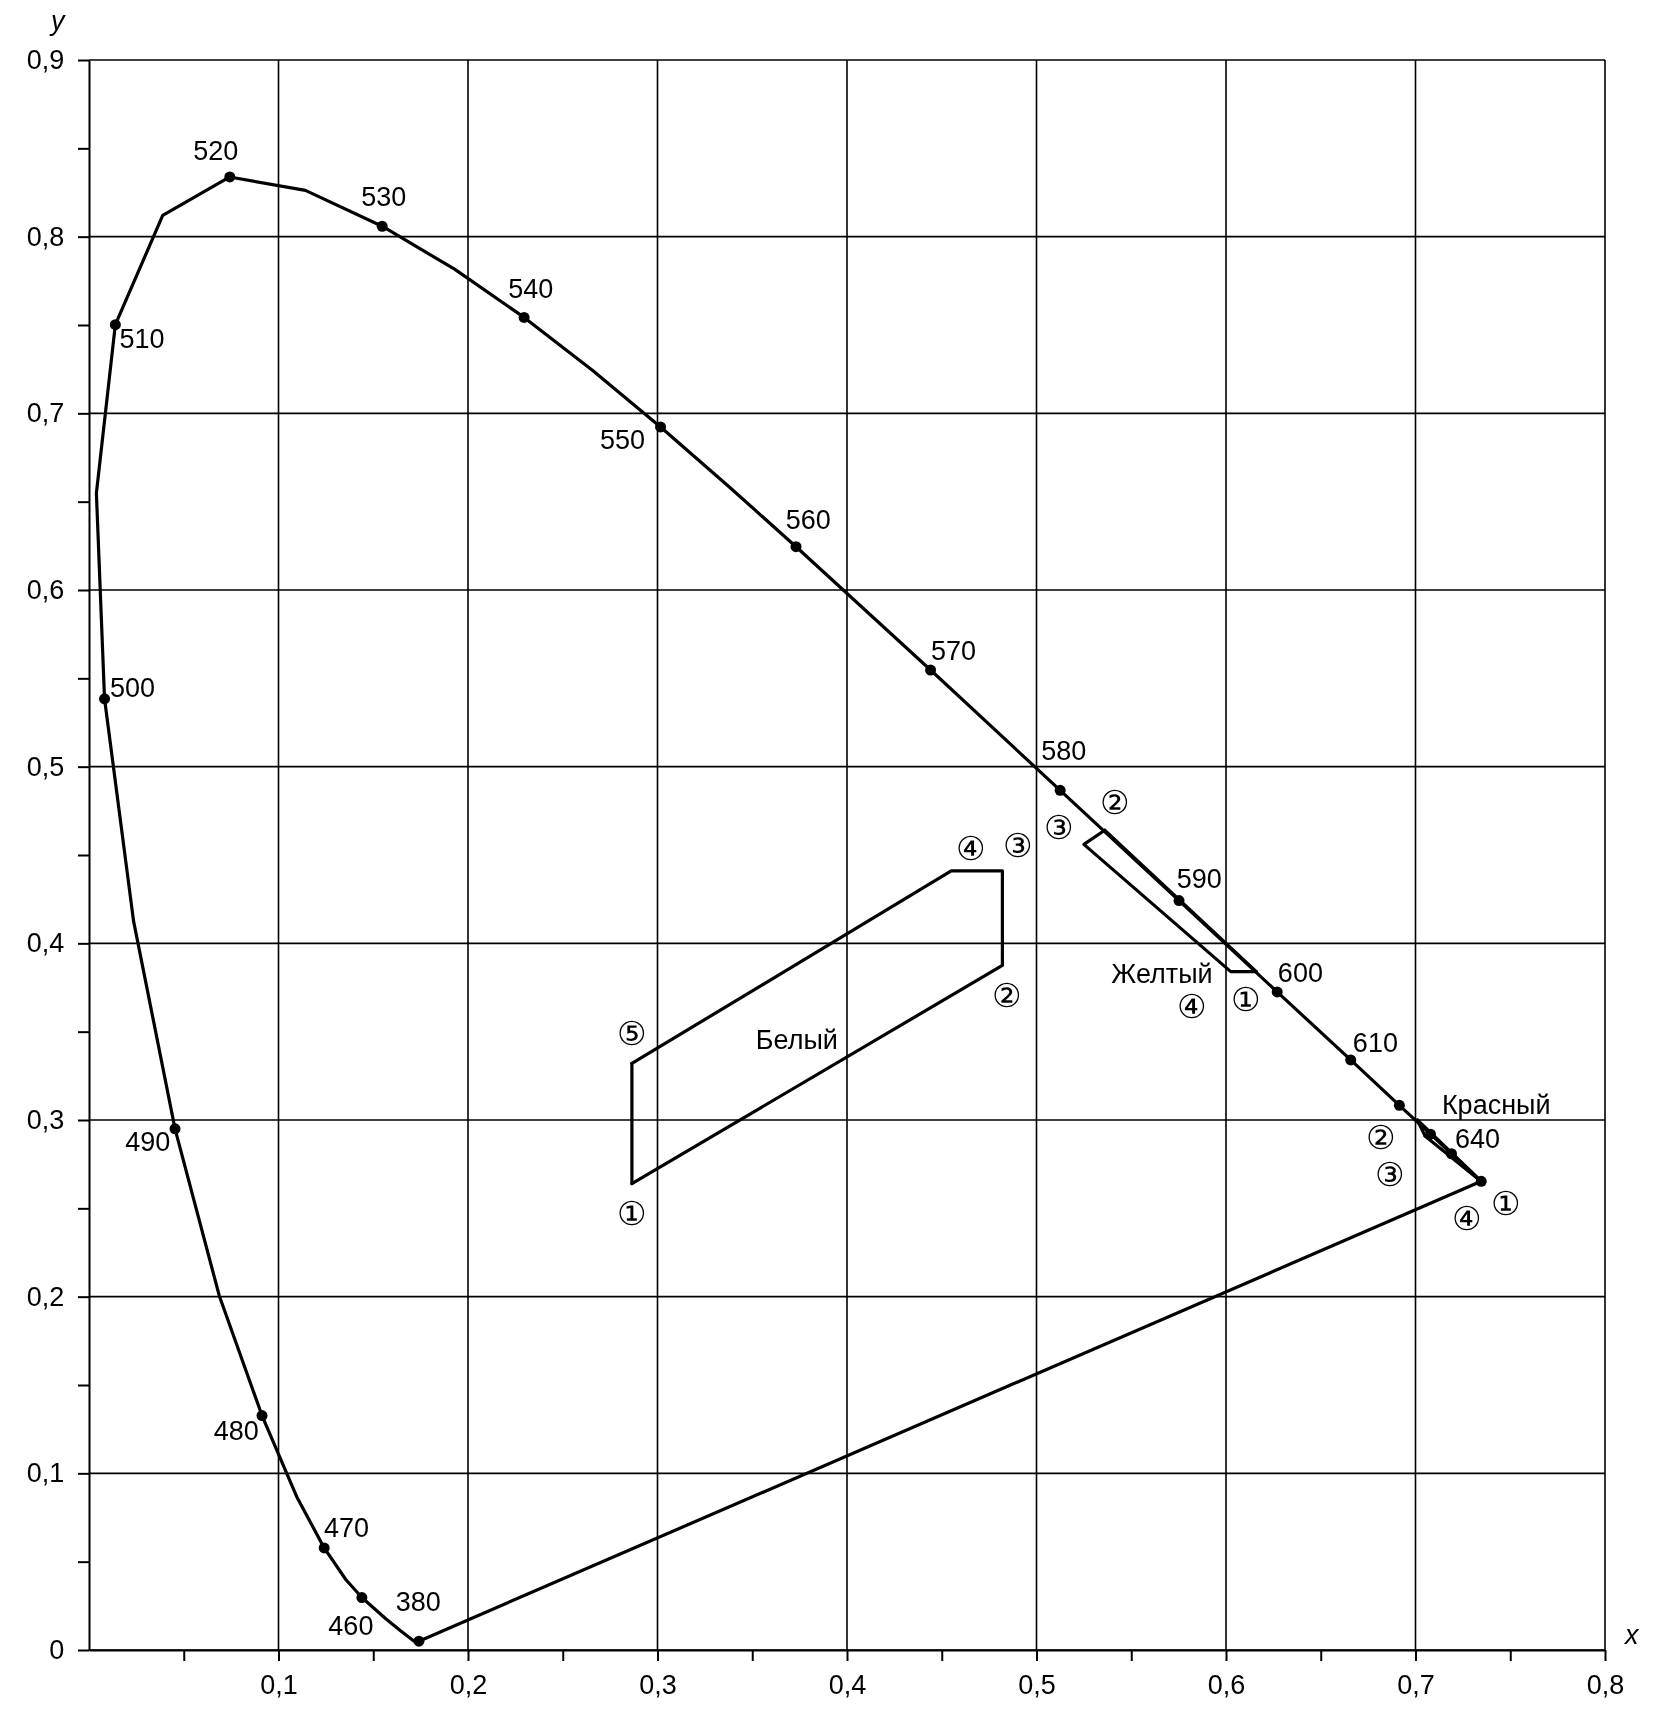 This screenshot has height=1716, width=1654. Describe the element at coordinates (418, 1601) in the screenshot. I see `annotation: 380` at that location.